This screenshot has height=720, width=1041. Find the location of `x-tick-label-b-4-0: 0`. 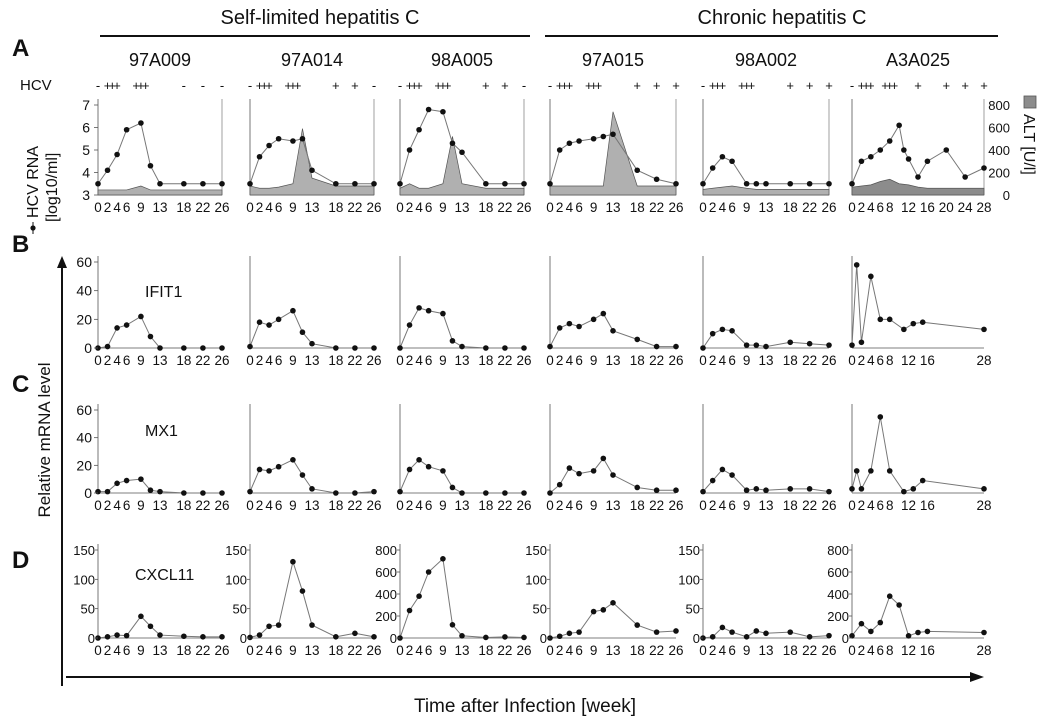

x-tick-label-b-4-0: 0 is located at coordinates (703, 360).